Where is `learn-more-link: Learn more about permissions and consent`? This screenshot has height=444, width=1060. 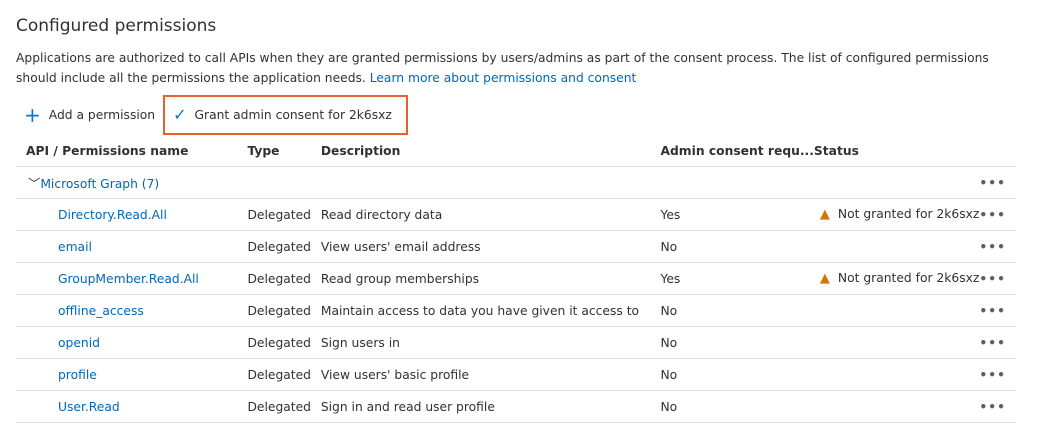 learn-more-link: Learn more about permissions and consent is located at coordinates (503, 78).